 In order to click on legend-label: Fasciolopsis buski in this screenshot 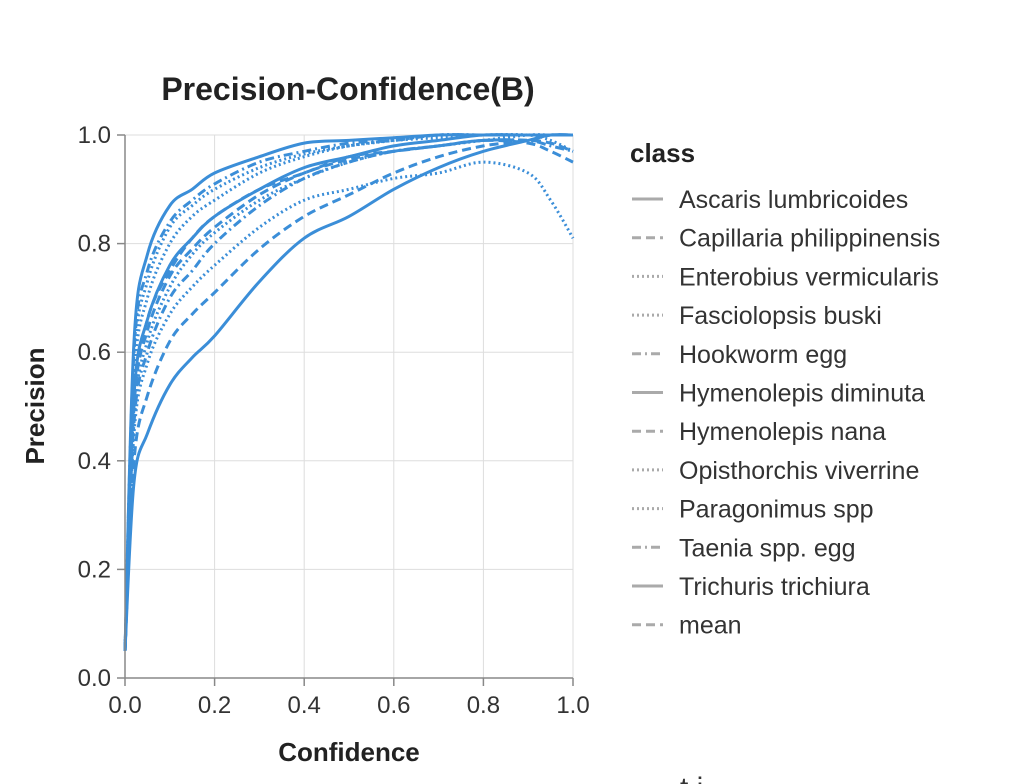, I will do `click(780, 316)`.